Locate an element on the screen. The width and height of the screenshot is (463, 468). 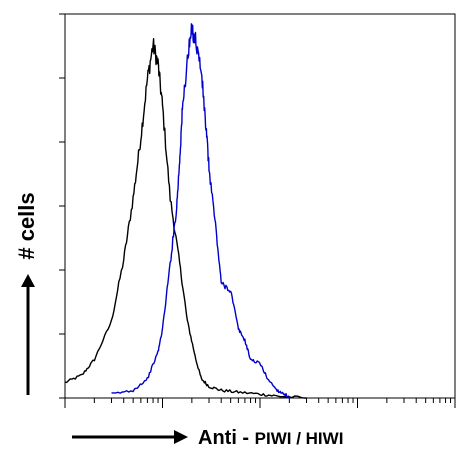
x-axis-label-prefix: Anti - is located at coordinates (226, 438).